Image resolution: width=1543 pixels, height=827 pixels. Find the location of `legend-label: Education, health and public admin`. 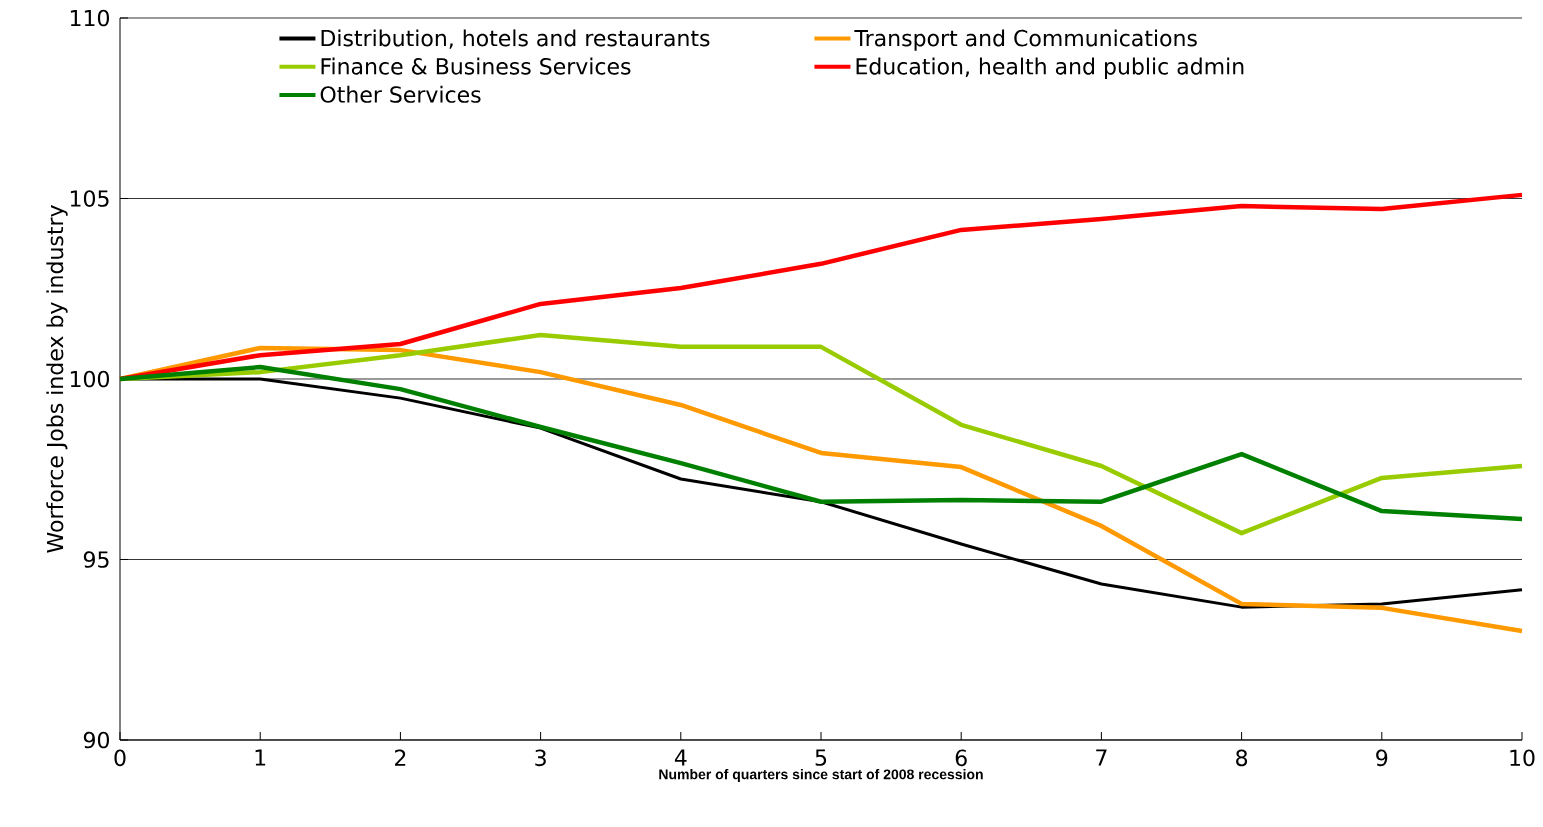

legend-label: Education, health and public admin is located at coordinates (1050, 68).